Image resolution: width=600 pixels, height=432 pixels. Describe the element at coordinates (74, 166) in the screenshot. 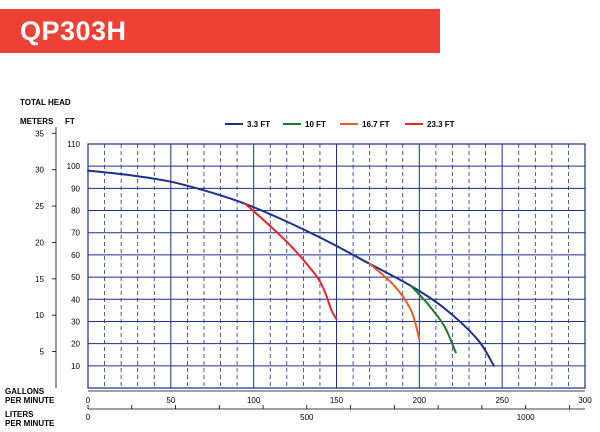

I see `y-tick-label-ft: 100` at that location.